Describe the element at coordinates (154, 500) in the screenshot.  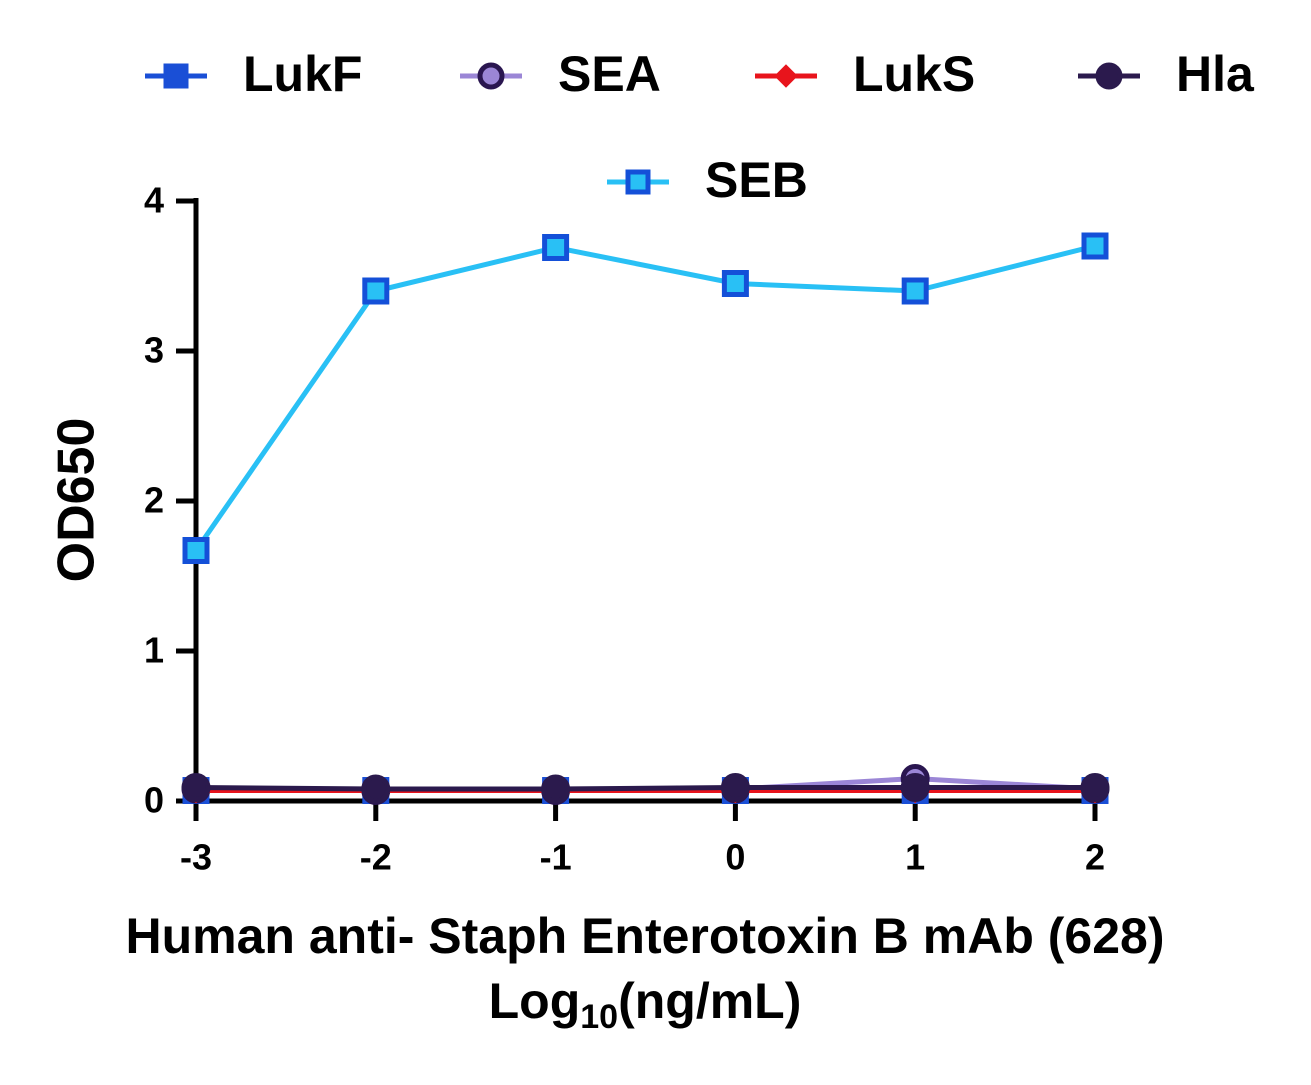
I see `y-tick-label: 2` at that location.